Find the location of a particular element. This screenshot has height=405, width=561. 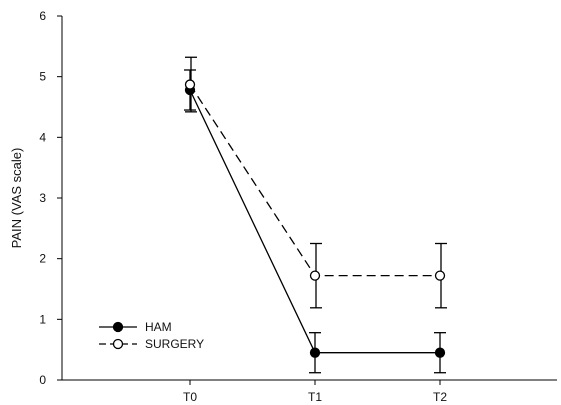

y-tick-labels: 0 1 2 3 4 5 6 is located at coordinates (42, 198).